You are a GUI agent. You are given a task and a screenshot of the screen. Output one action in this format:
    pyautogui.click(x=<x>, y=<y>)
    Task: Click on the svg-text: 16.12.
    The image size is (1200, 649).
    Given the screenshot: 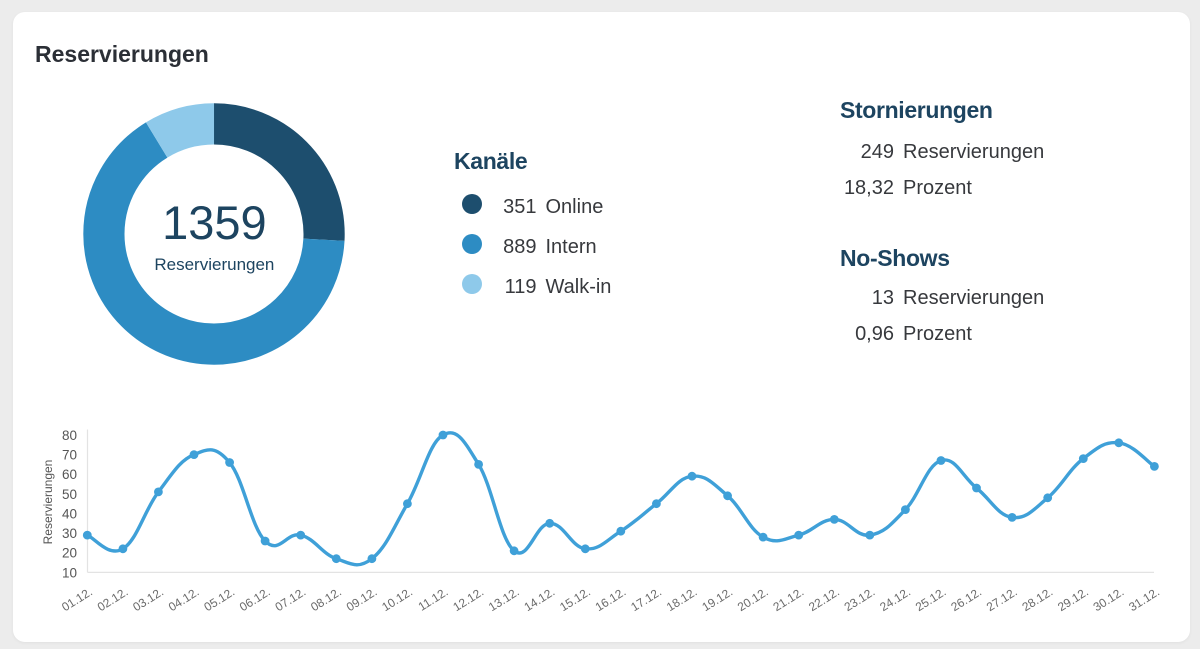 What is the action you would take?
    pyautogui.click(x=611, y=600)
    